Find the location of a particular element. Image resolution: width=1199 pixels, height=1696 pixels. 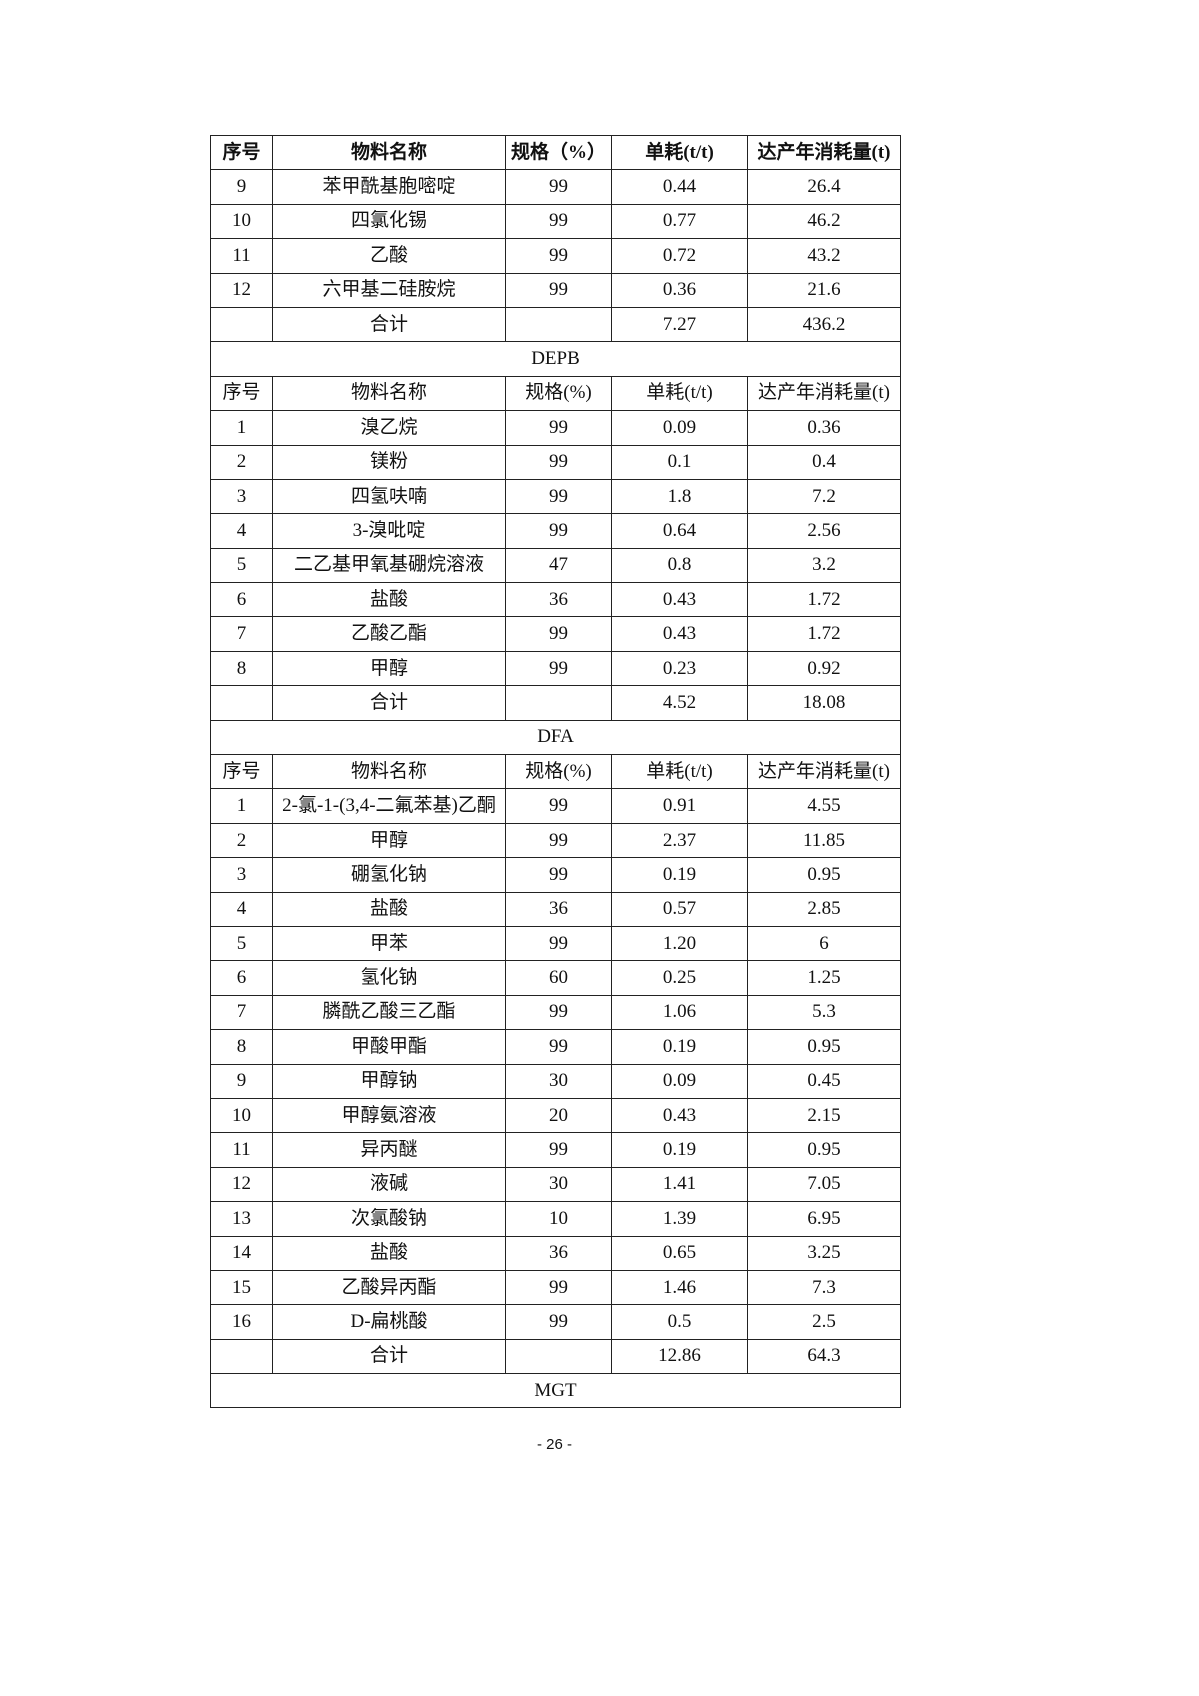

cell: 甲苯 is located at coordinates (389, 943).